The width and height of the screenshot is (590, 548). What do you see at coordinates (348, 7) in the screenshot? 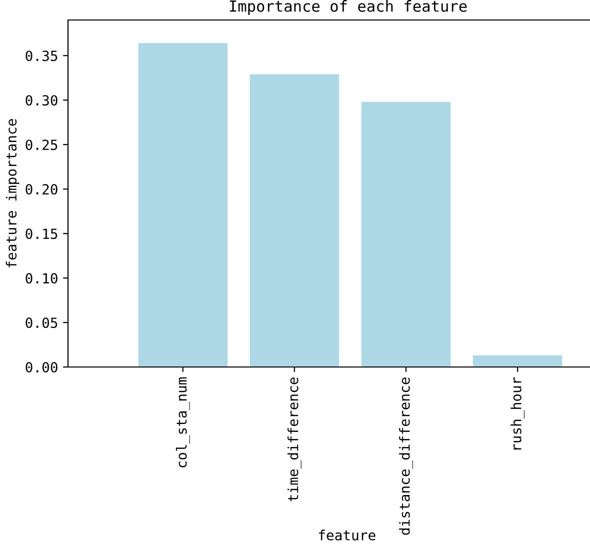
I see `chart-title: Importance of each feature` at bounding box center [348, 7].